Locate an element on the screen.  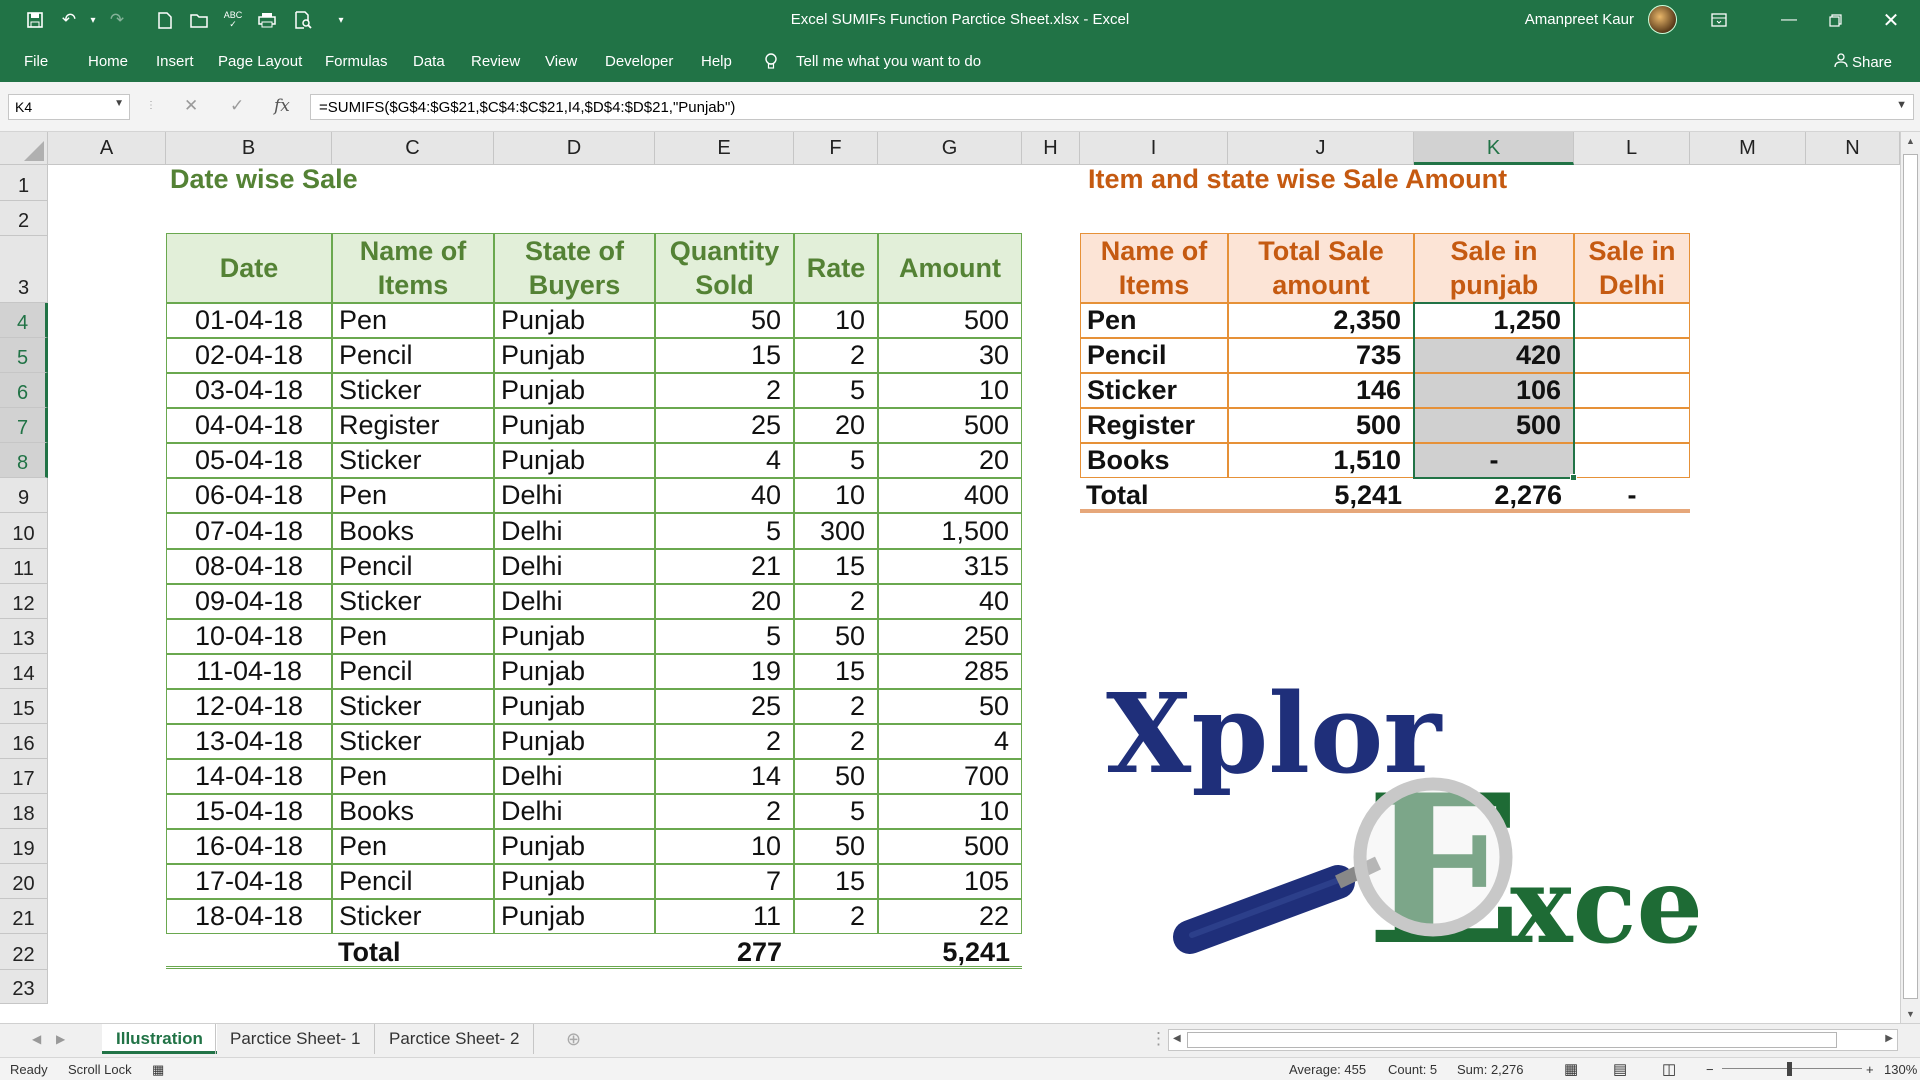
new-sheet-icon: ⊕ is located at coordinates (574, 1039).